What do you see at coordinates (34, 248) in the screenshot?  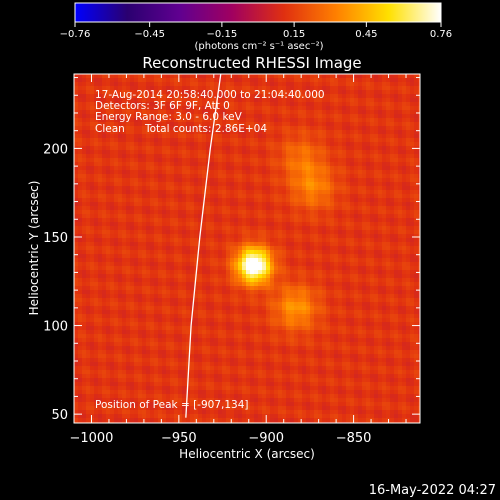 I see `y-axis-label: Heliocentric Y (arcsec)` at bounding box center [34, 248].